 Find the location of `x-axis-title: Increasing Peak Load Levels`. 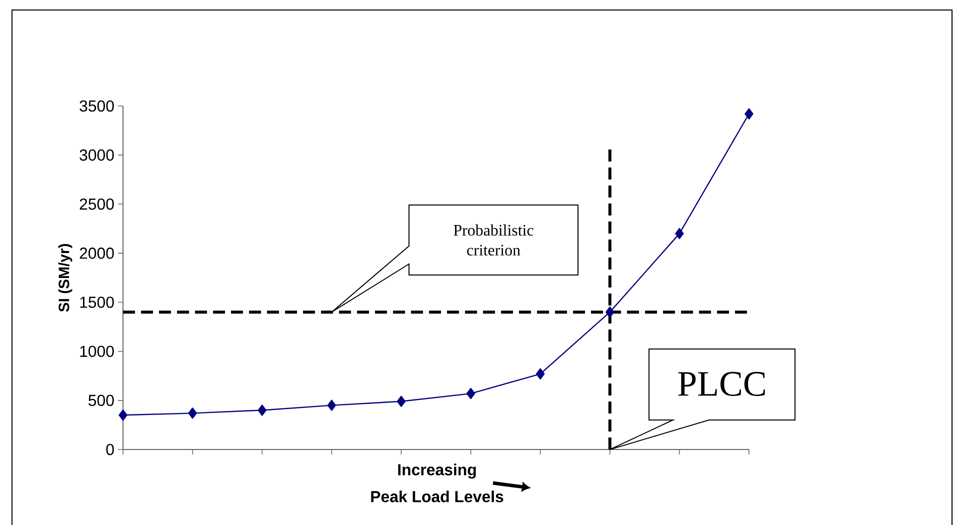

x-axis-title: Increasing Peak Load Levels is located at coordinates (437, 483).